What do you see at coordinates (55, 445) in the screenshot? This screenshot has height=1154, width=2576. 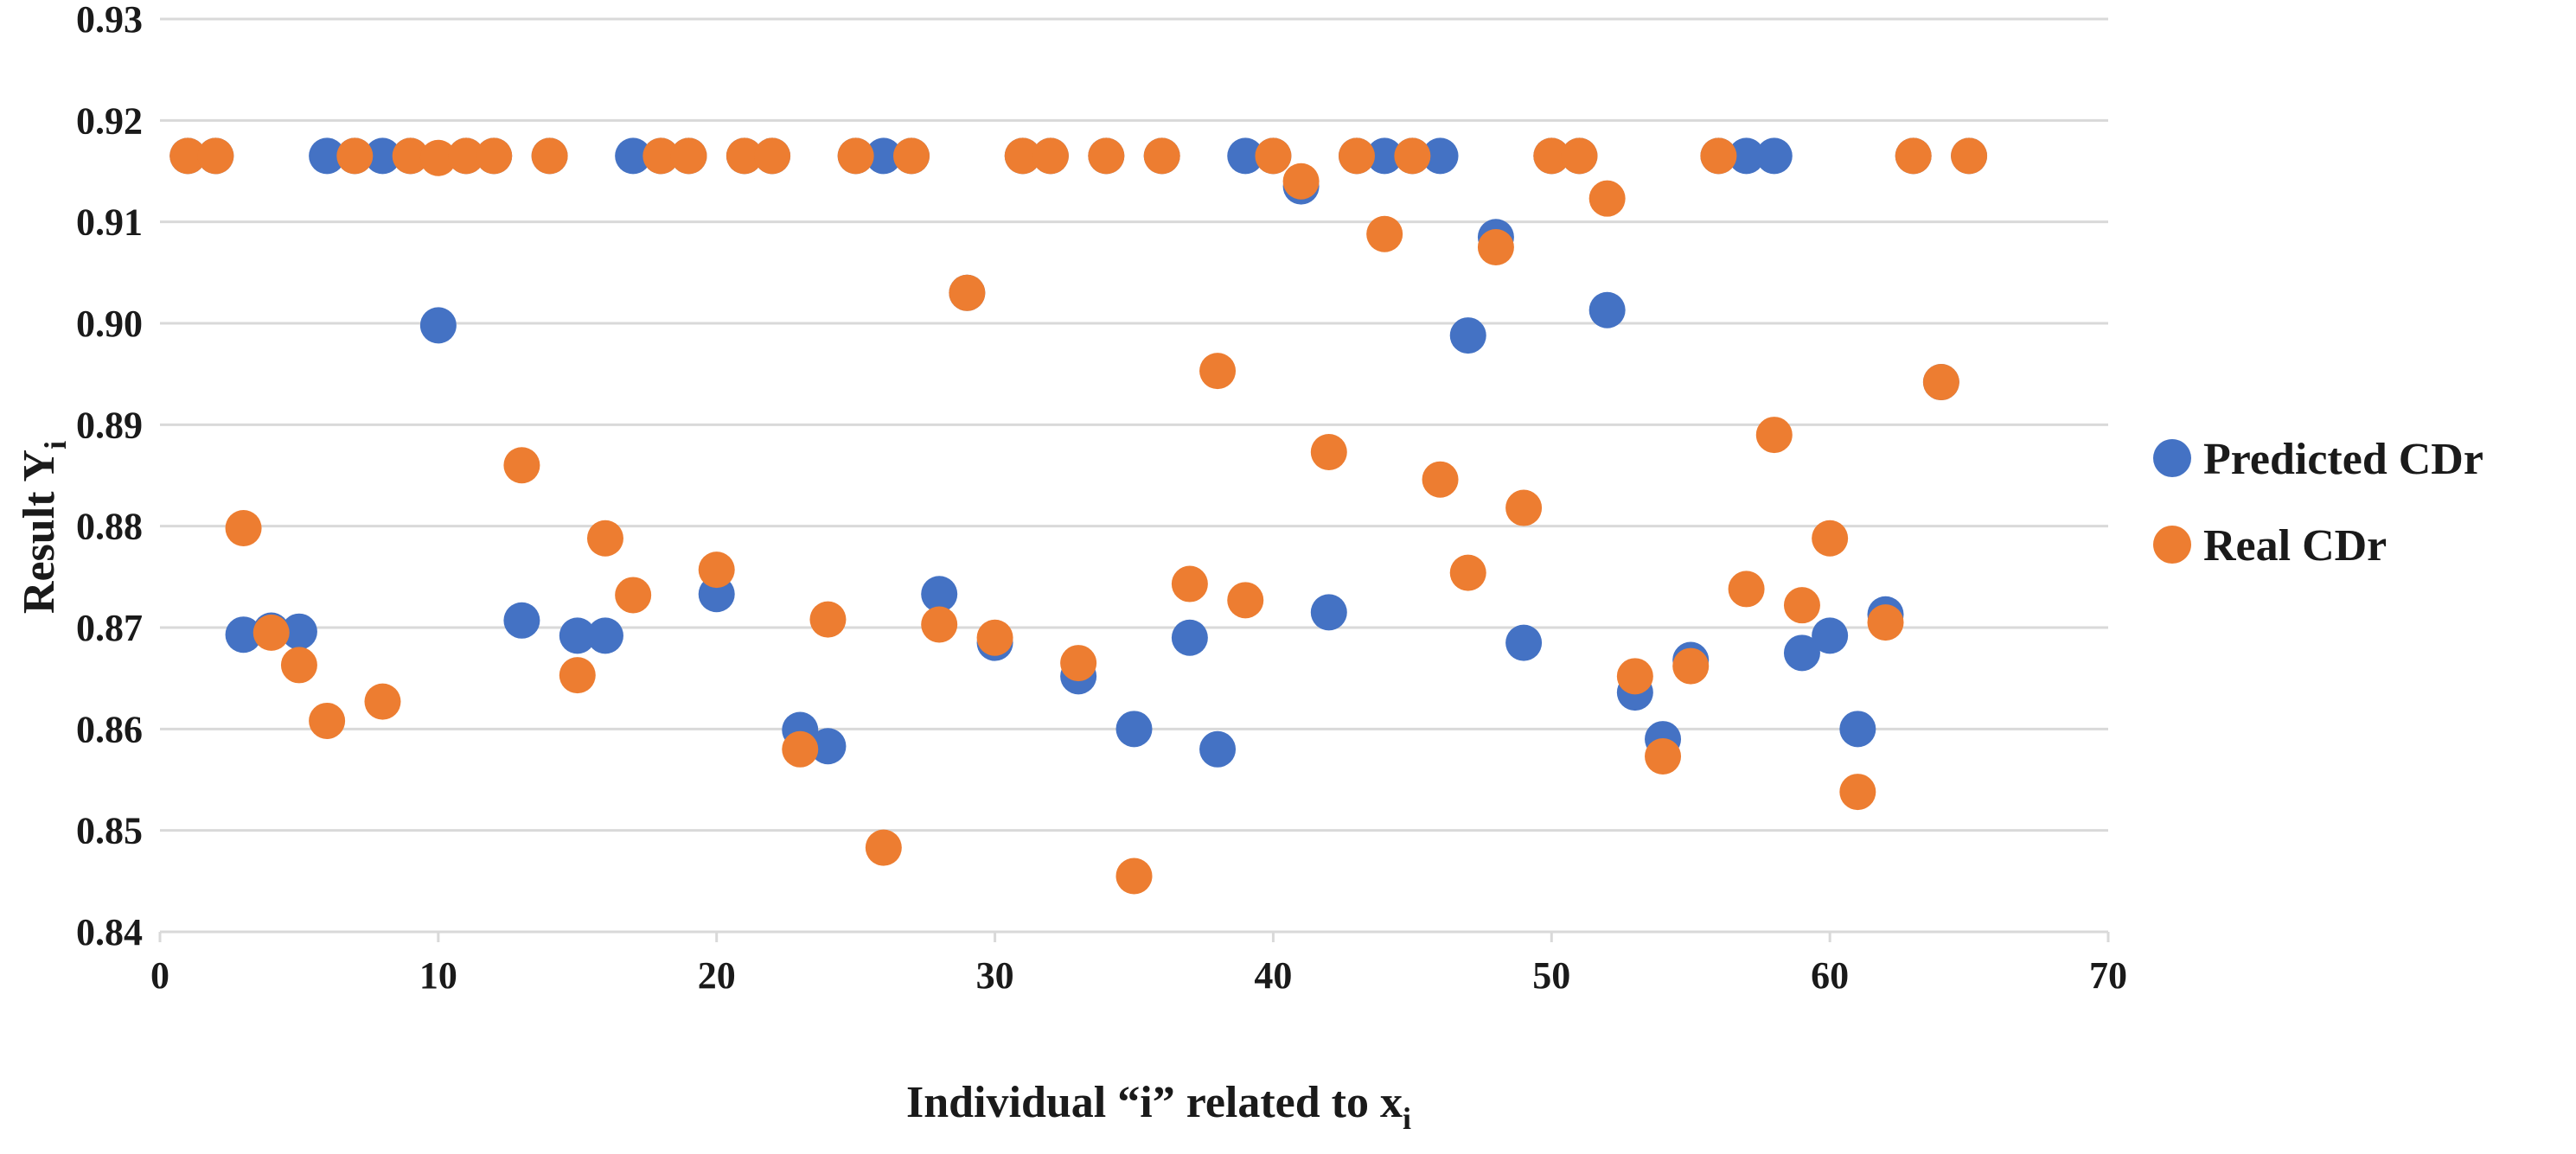 I see `y-axis-title-sub: i` at bounding box center [55, 445].